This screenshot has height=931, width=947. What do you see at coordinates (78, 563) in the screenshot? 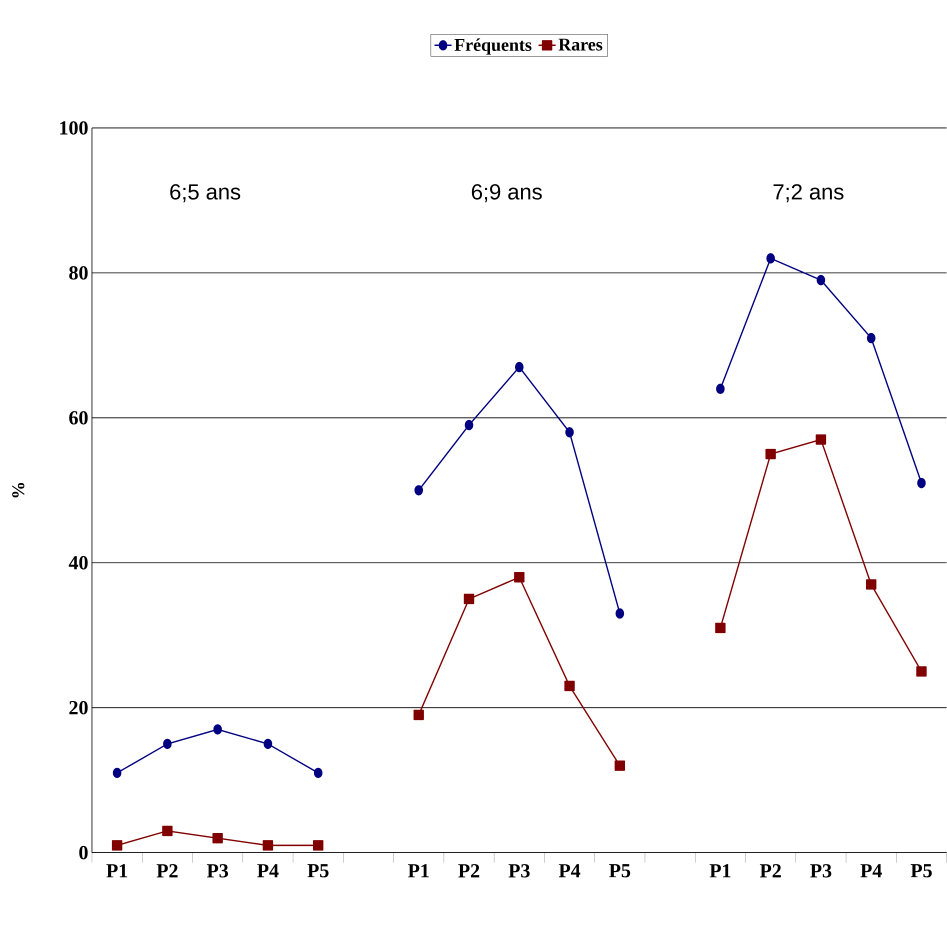
I see `y-tick-label: 40` at bounding box center [78, 563].